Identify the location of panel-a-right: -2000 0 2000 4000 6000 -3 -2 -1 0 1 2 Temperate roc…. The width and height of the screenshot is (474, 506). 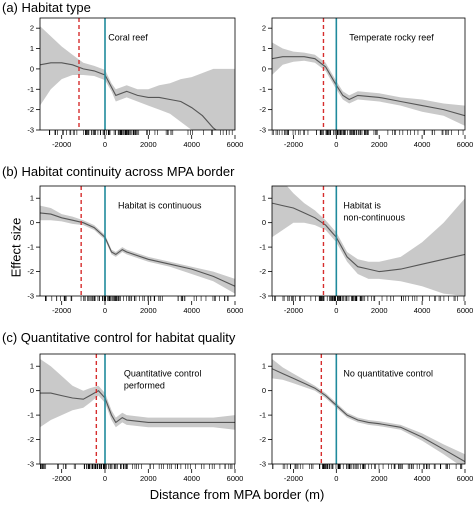
(366, 83).